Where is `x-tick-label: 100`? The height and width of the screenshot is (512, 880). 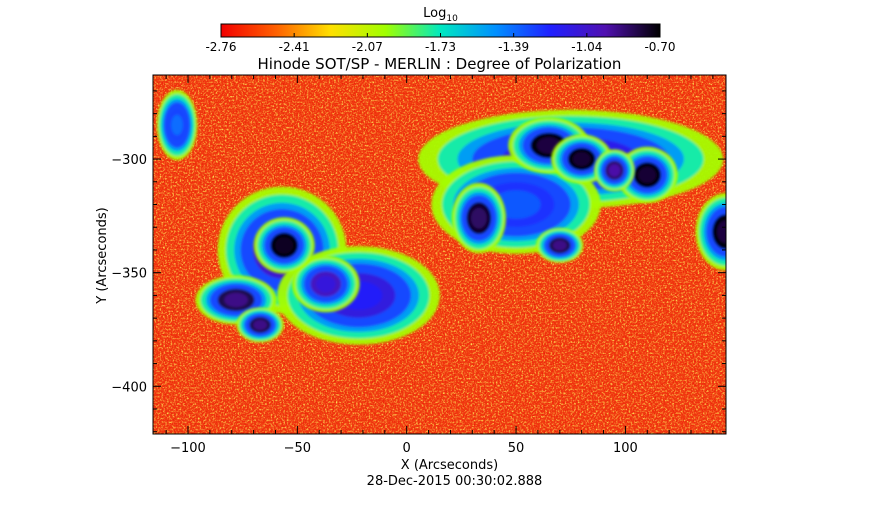 x-tick-label: 100 is located at coordinates (625, 448).